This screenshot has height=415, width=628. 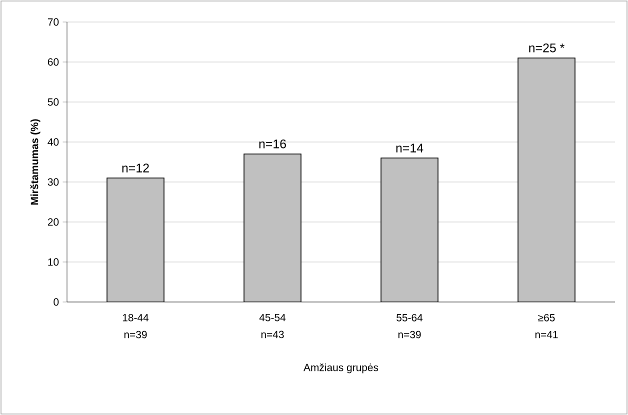 What do you see at coordinates (53, 182) in the screenshot?
I see `y-tick-label: 30` at bounding box center [53, 182].